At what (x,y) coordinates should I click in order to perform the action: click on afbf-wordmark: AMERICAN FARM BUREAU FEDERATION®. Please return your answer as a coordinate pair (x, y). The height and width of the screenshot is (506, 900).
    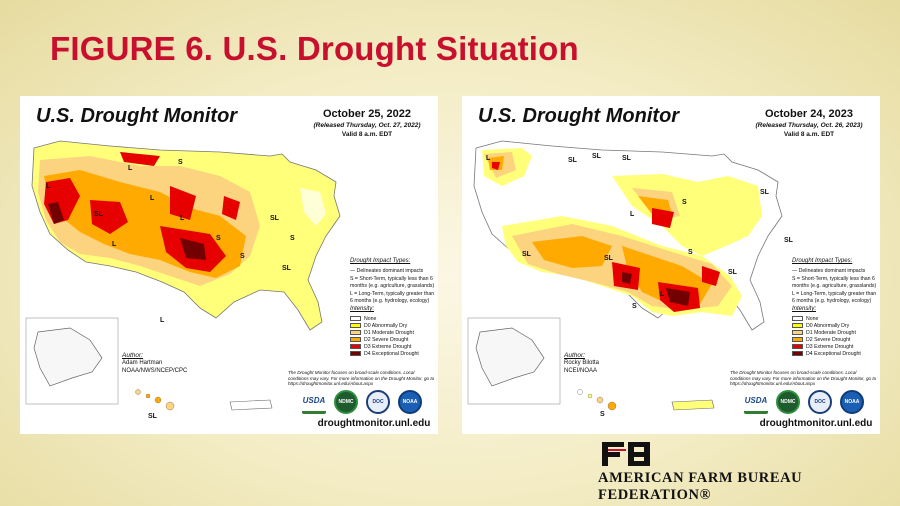
    Looking at the image, I should click on (700, 486).